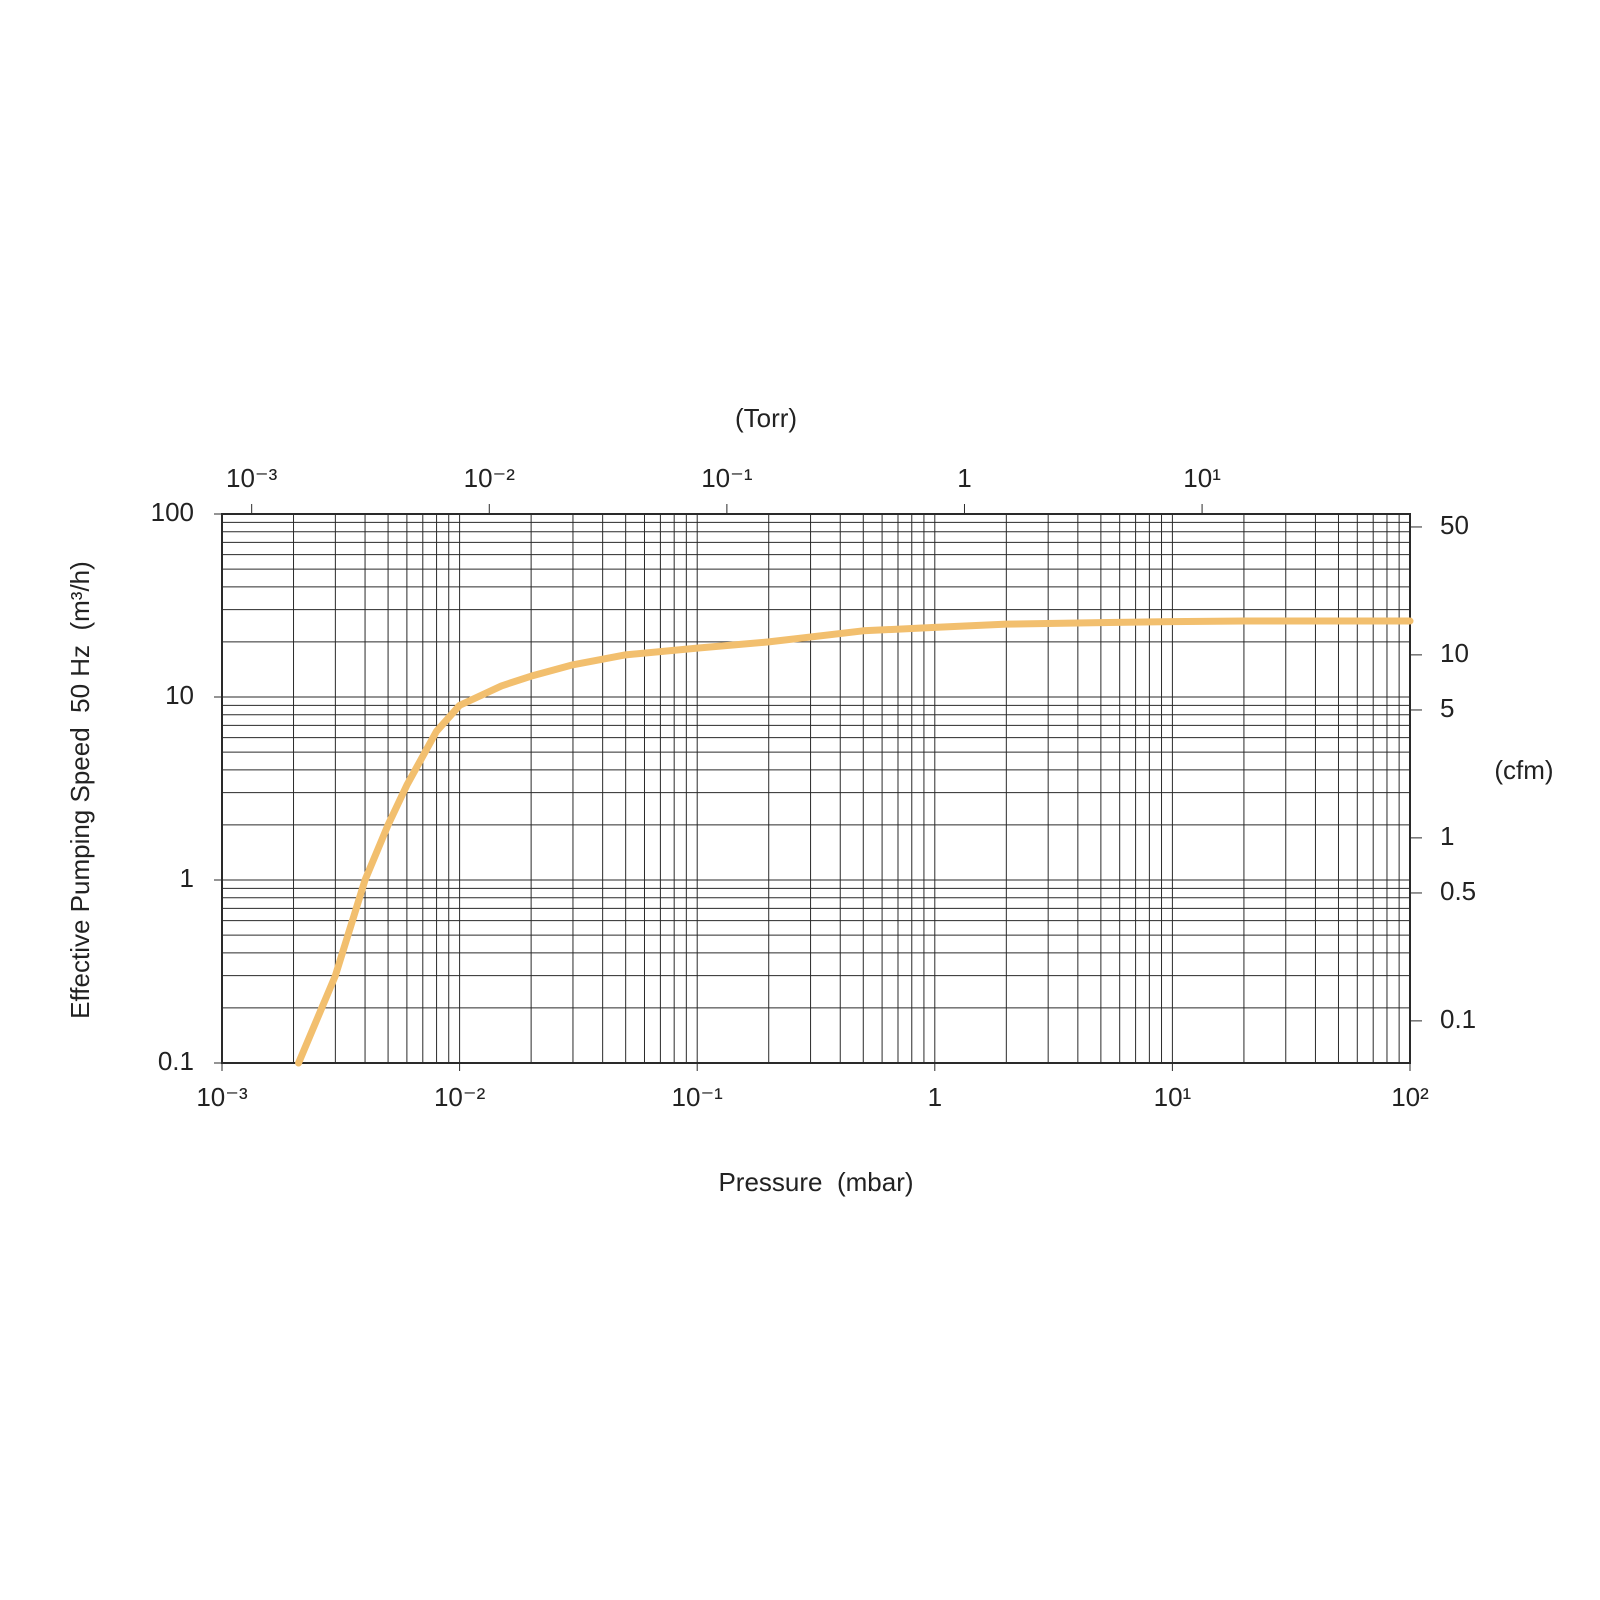 The width and height of the screenshot is (1600, 1600). Describe the element at coordinates (1410, 1097) in the screenshot. I see `x-tick-label: 10²` at that location.